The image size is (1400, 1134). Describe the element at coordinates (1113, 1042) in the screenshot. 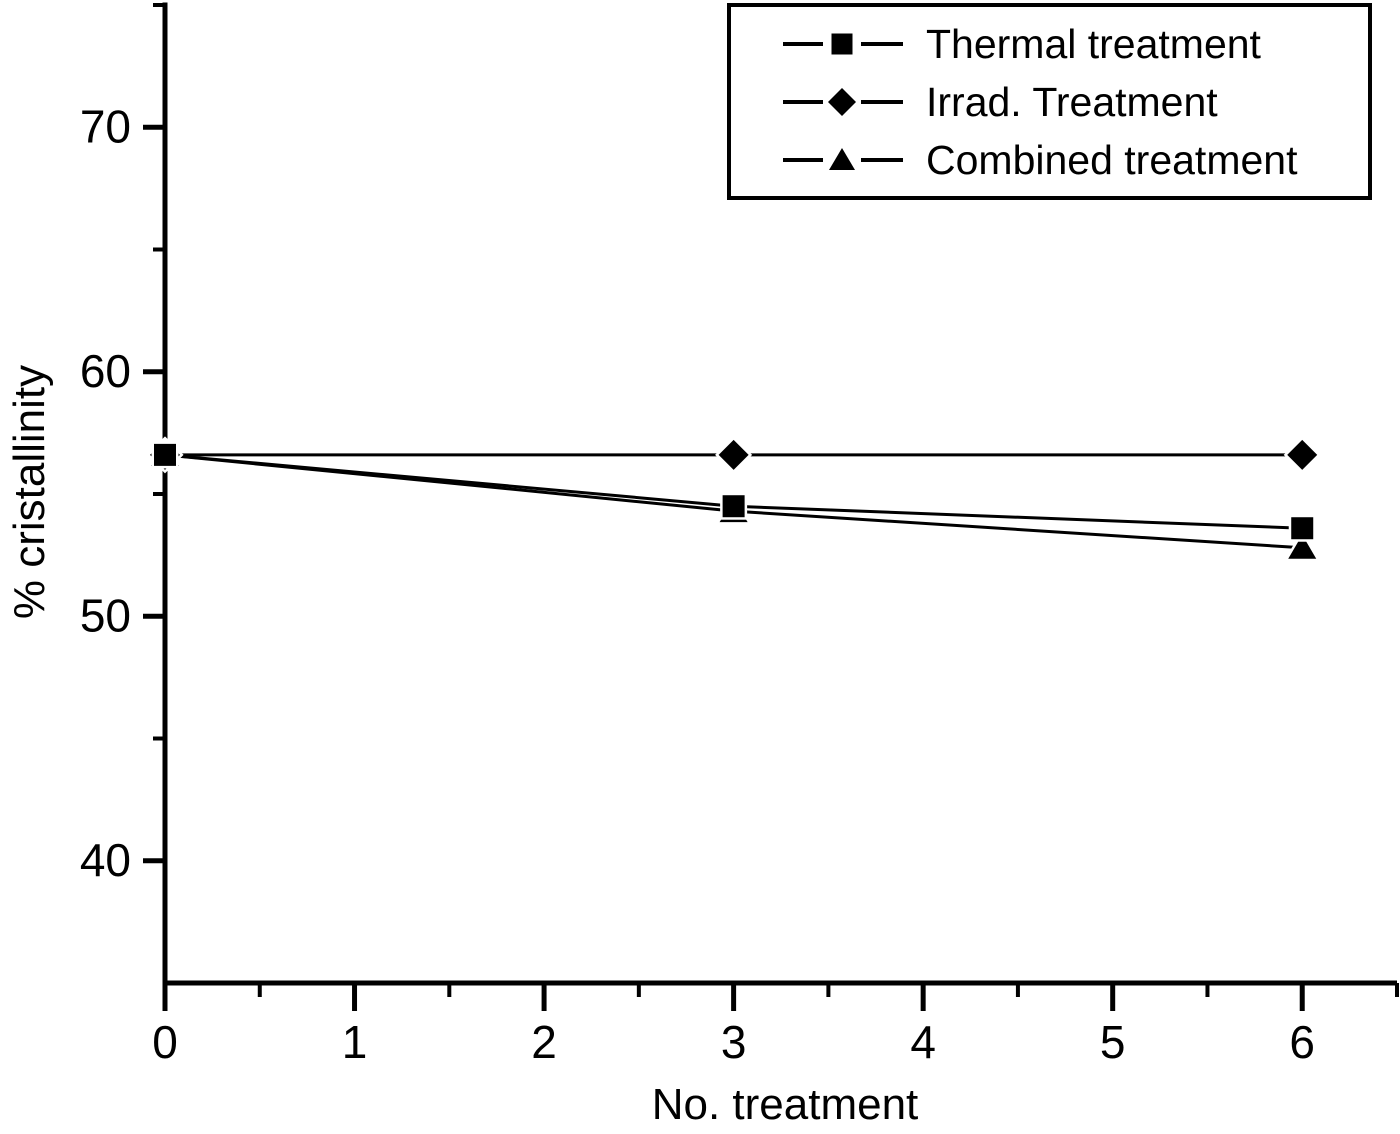

I see `x-tick-label: 5` at that location.